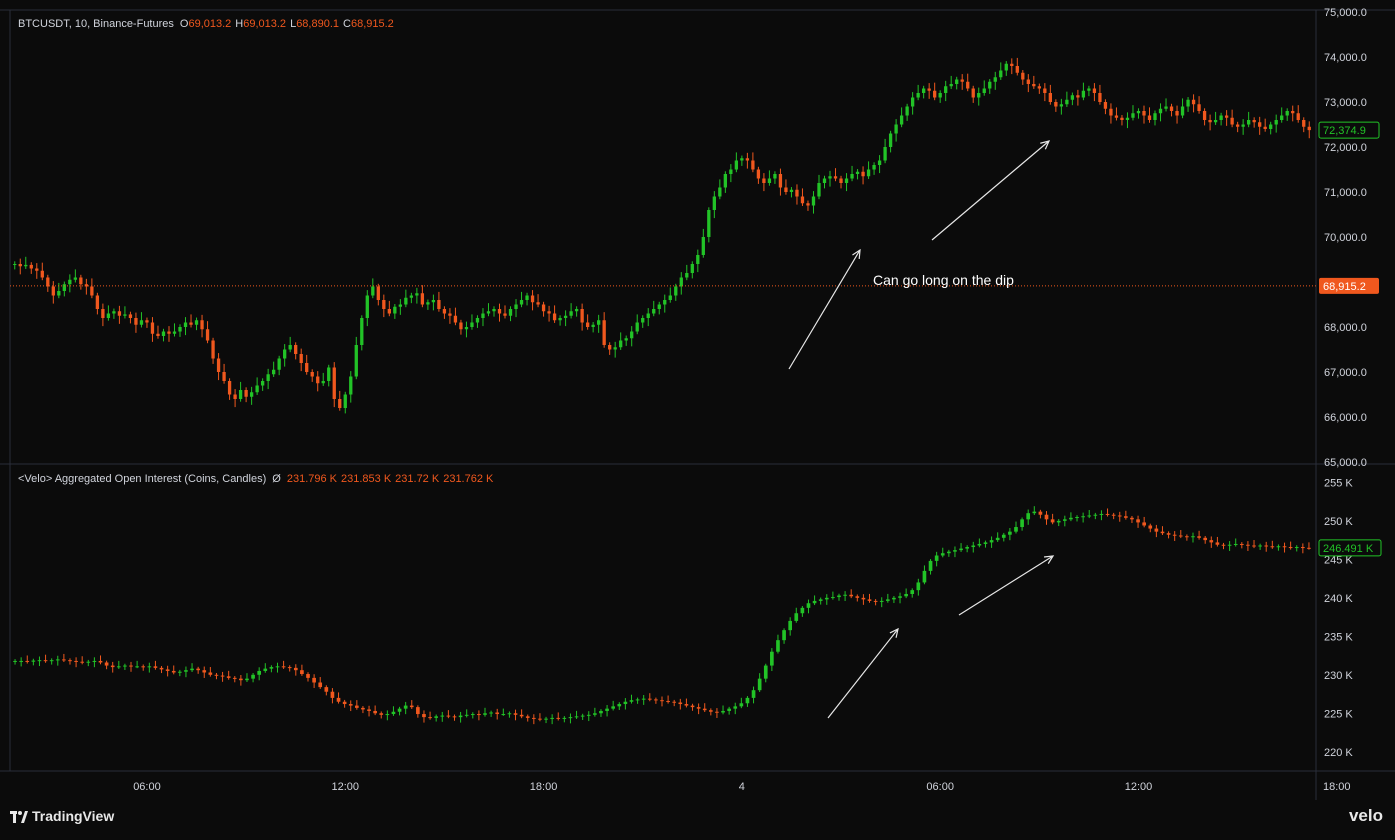 Image resolution: width=1395 pixels, height=840 pixels. What do you see at coordinates (345, 787) in the screenshot?
I see `x-tick-label: 12:00` at bounding box center [345, 787].